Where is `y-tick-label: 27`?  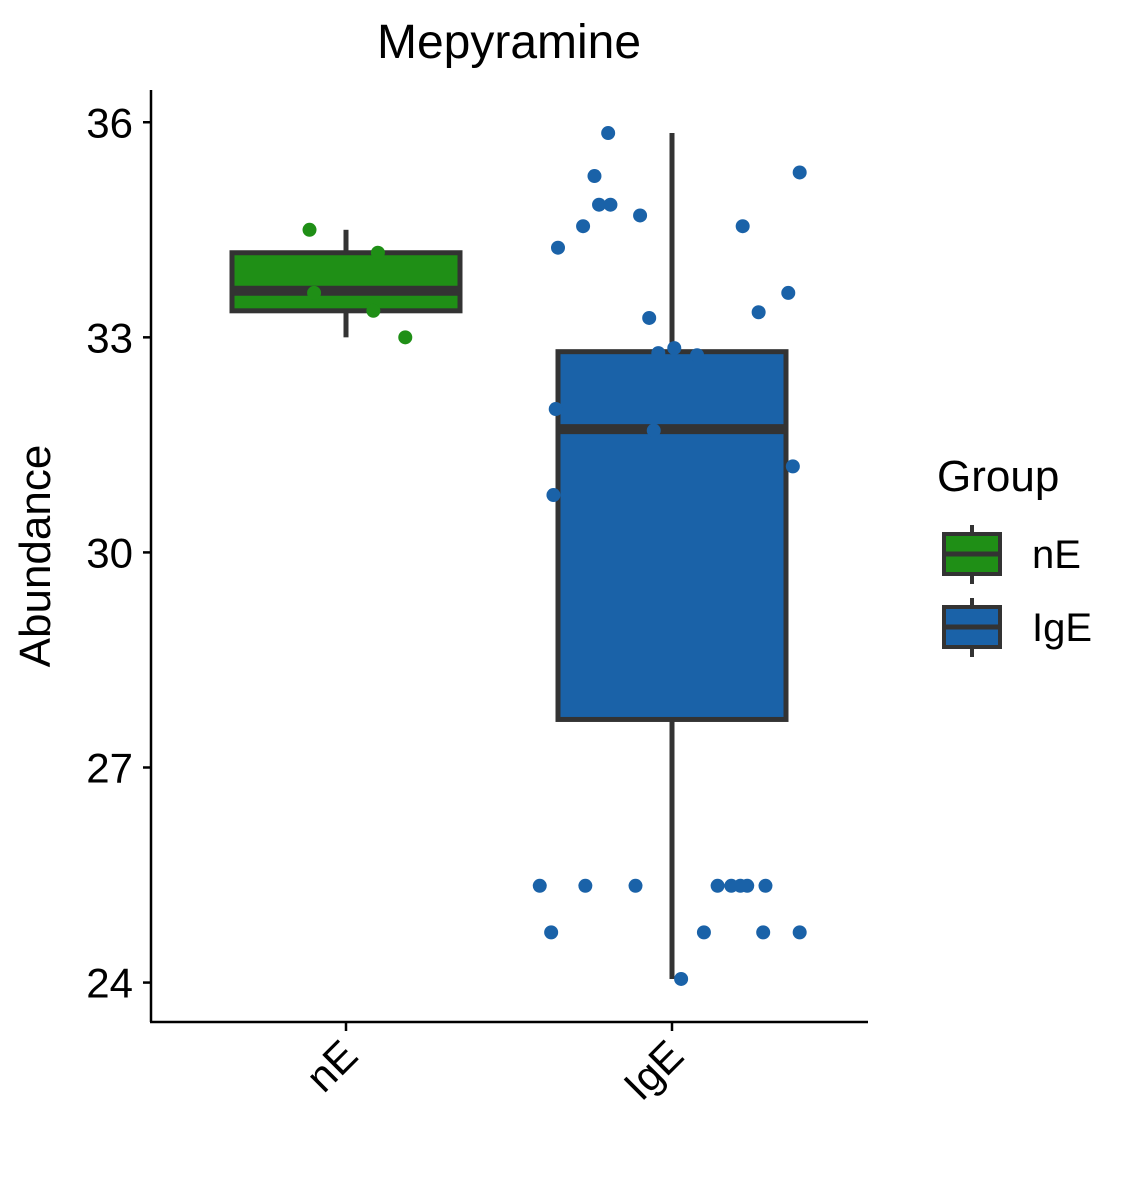 y-tick-label: 27 is located at coordinates (109, 767).